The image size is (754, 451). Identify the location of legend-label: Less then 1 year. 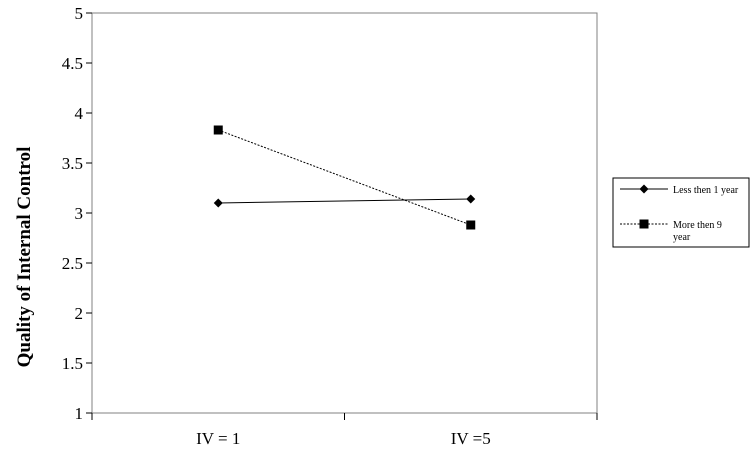
(706, 190).